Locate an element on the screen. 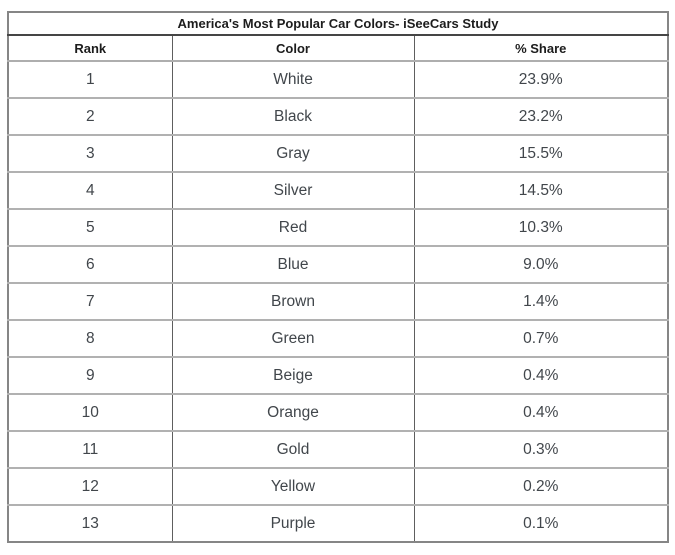 The height and width of the screenshot is (555, 675). color-cell: Beige is located at coordinates (292, 375).